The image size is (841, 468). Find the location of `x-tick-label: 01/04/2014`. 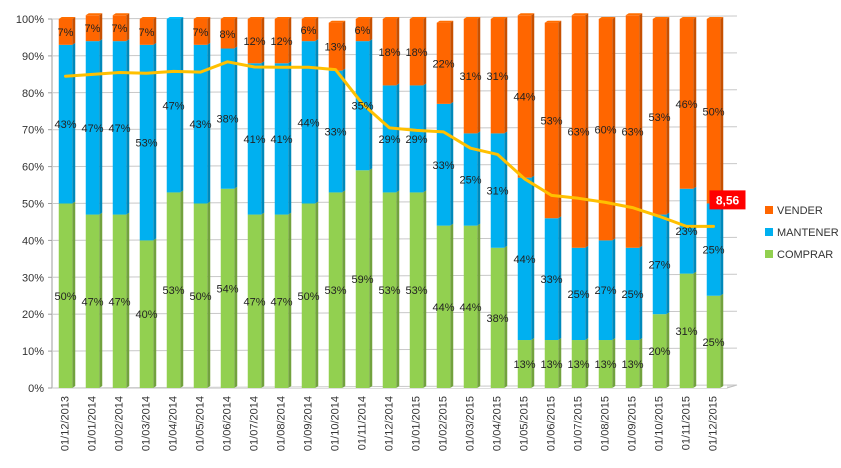

x-tick-label: 01/04/2014 is located at coordinates (174, 423).